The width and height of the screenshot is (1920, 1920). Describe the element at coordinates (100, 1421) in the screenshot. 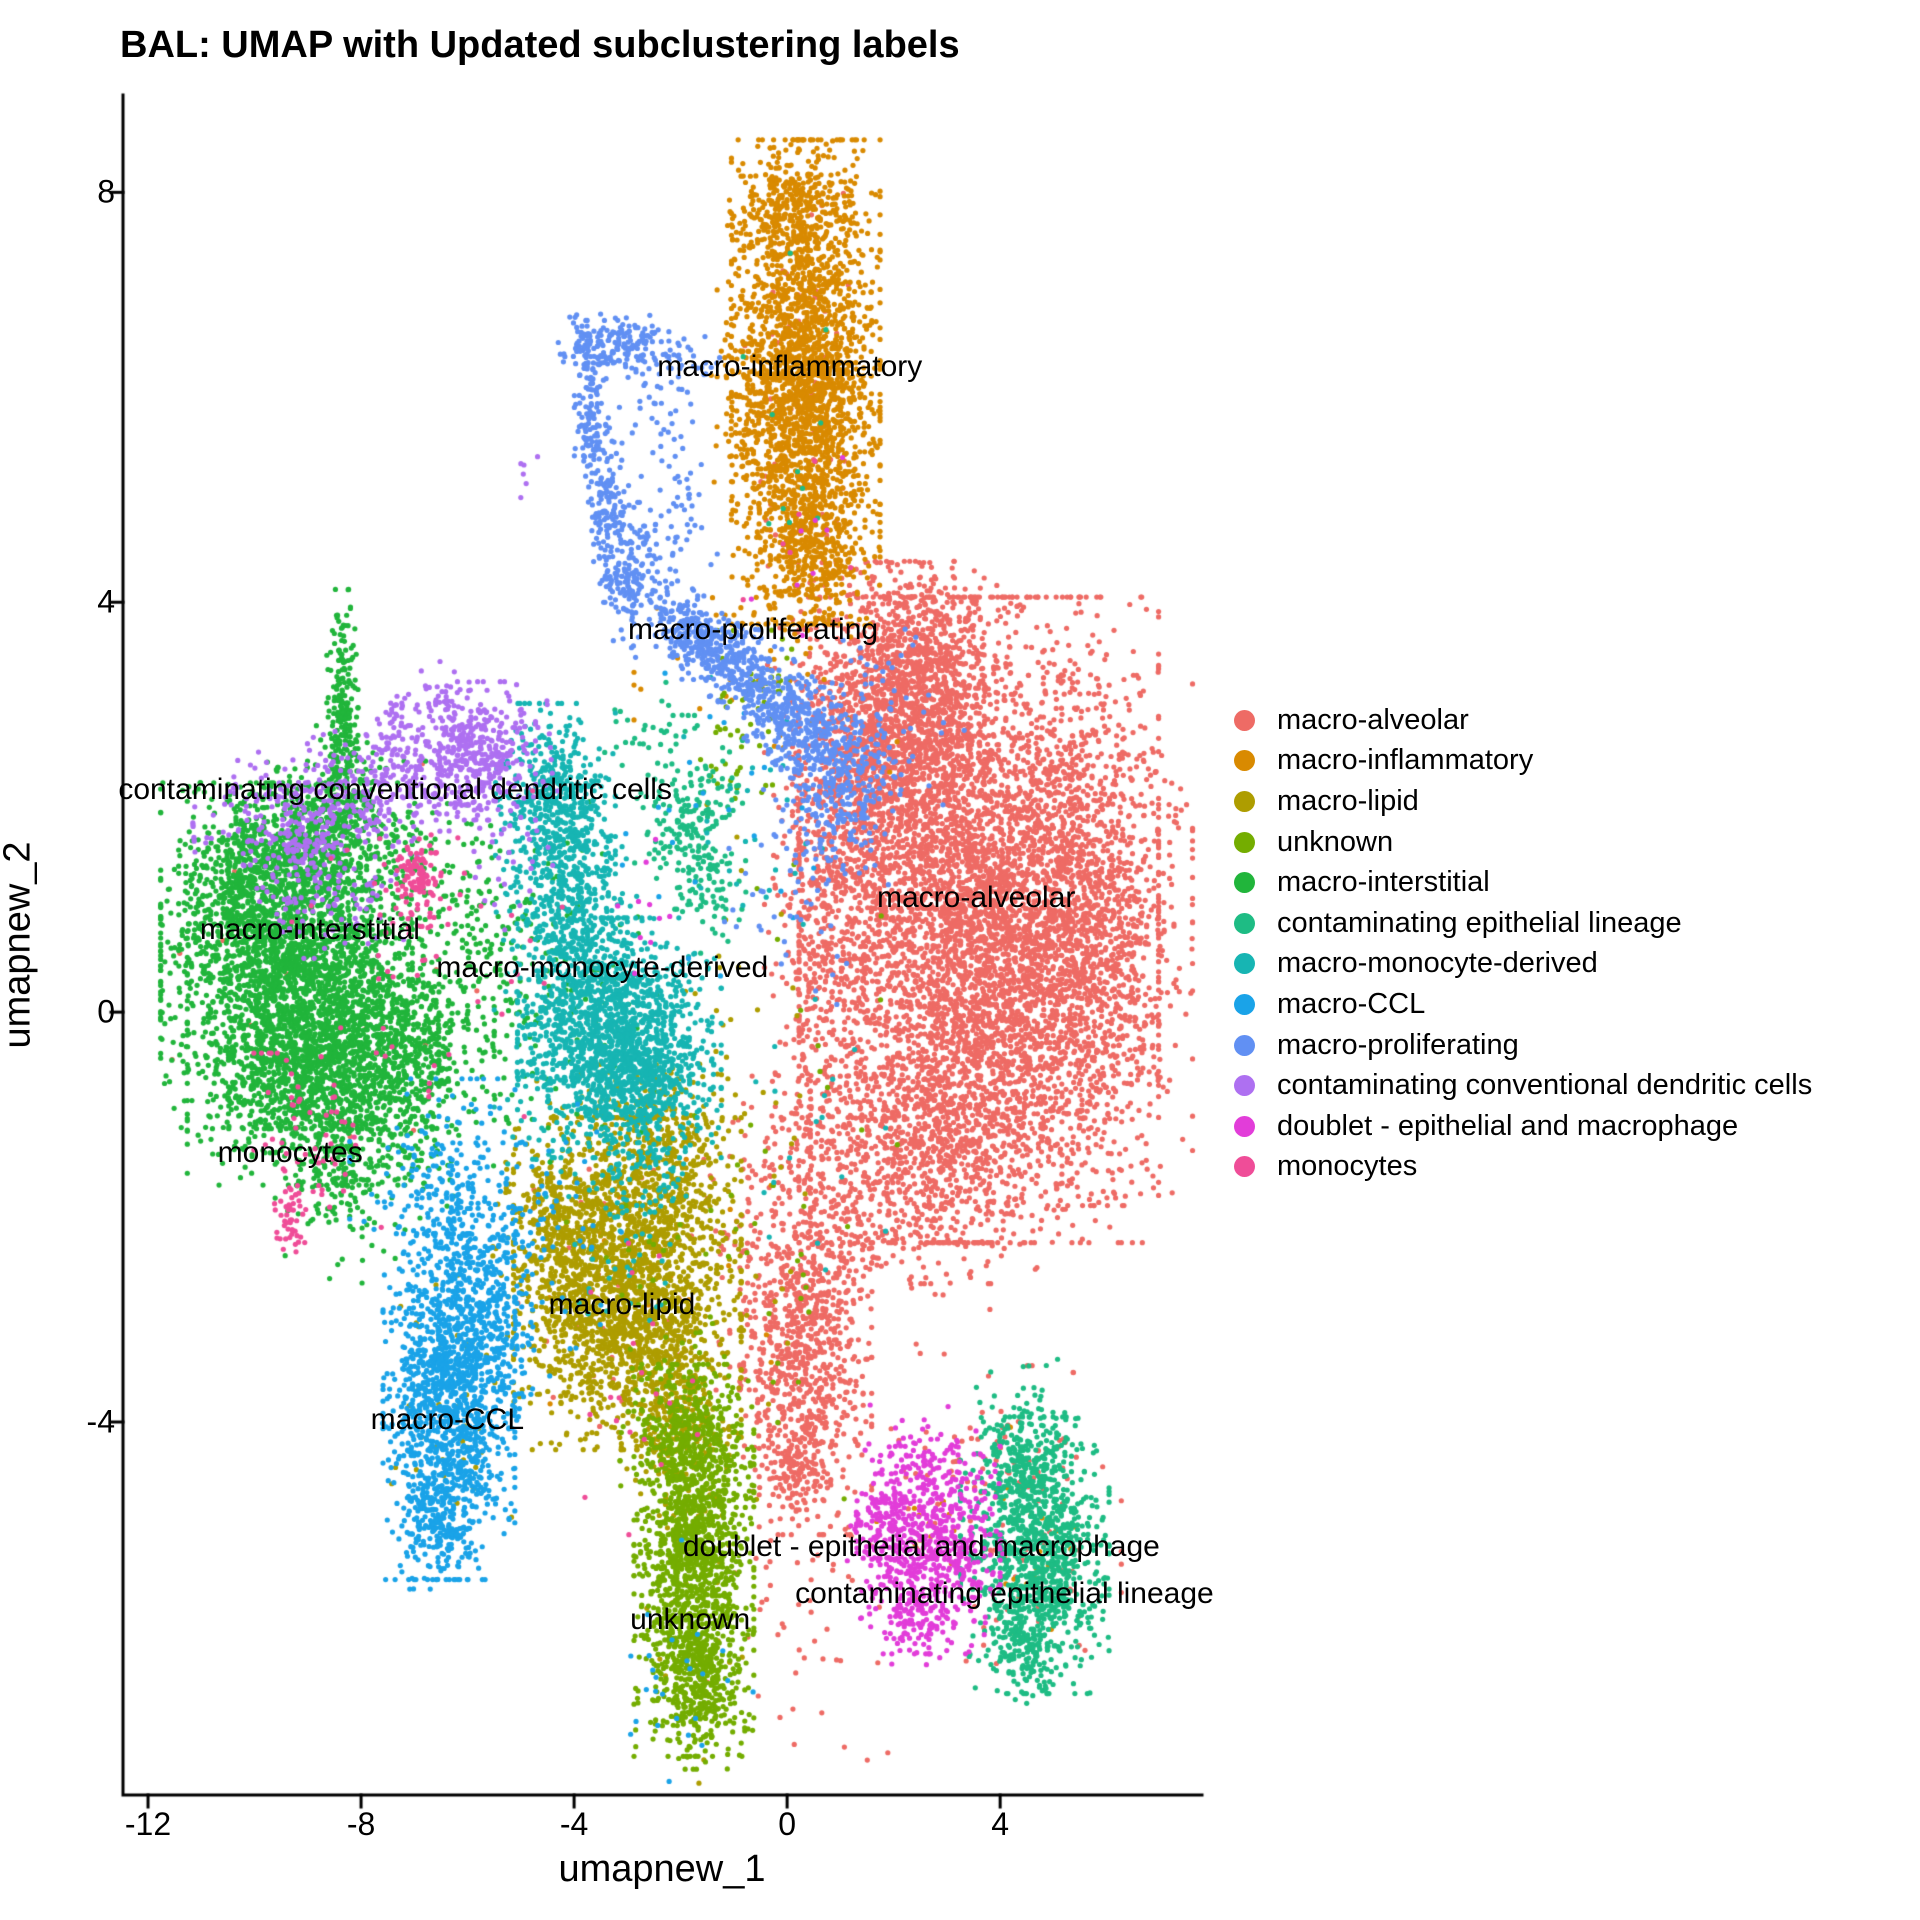

I see `y-tick-label: -4` at that location.